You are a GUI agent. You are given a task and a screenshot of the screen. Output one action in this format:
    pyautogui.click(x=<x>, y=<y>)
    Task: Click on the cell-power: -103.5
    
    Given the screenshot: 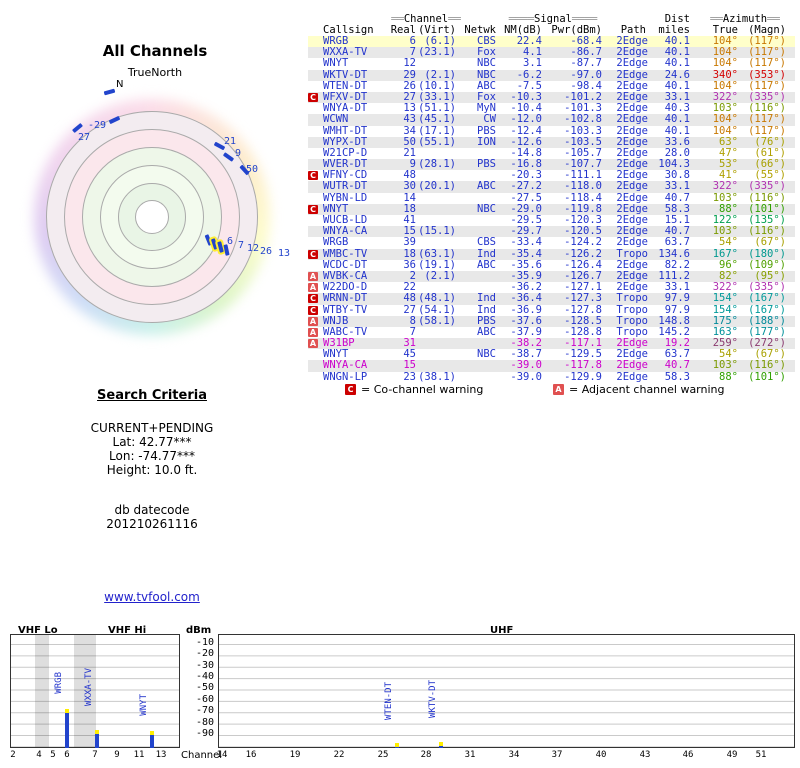 What is the action you would take?
    pyautogui.click(x=583, y=141)
    